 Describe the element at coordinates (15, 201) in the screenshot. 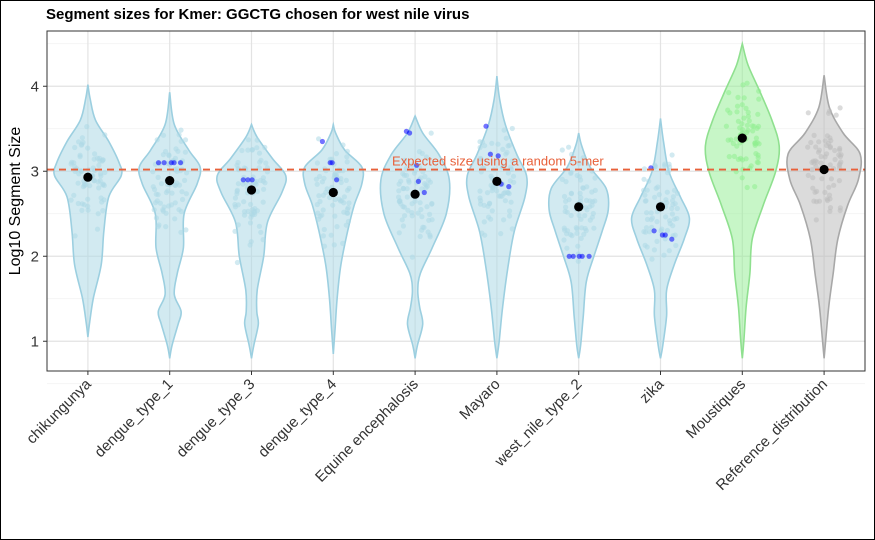

I see `y-axis-label: Log10 Segment Size` at that location.